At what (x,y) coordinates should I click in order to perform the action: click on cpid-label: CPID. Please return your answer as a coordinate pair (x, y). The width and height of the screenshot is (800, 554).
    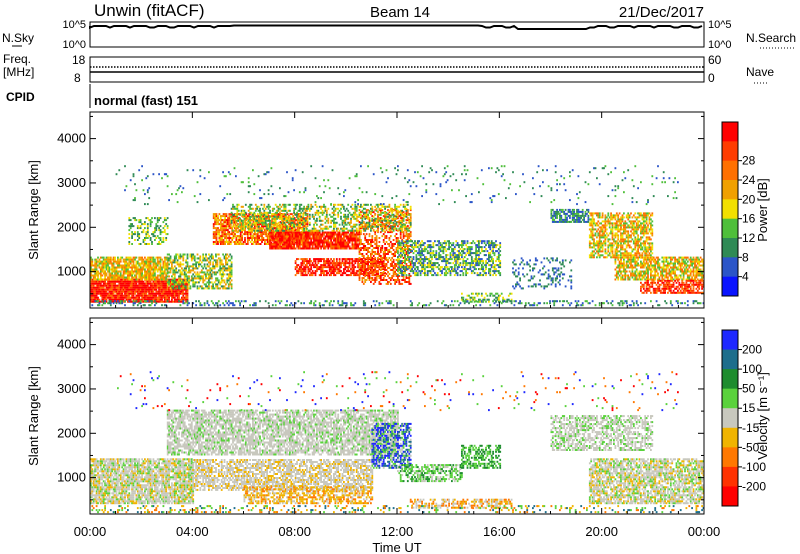
    Looking at the image, I should click on (20, 97).